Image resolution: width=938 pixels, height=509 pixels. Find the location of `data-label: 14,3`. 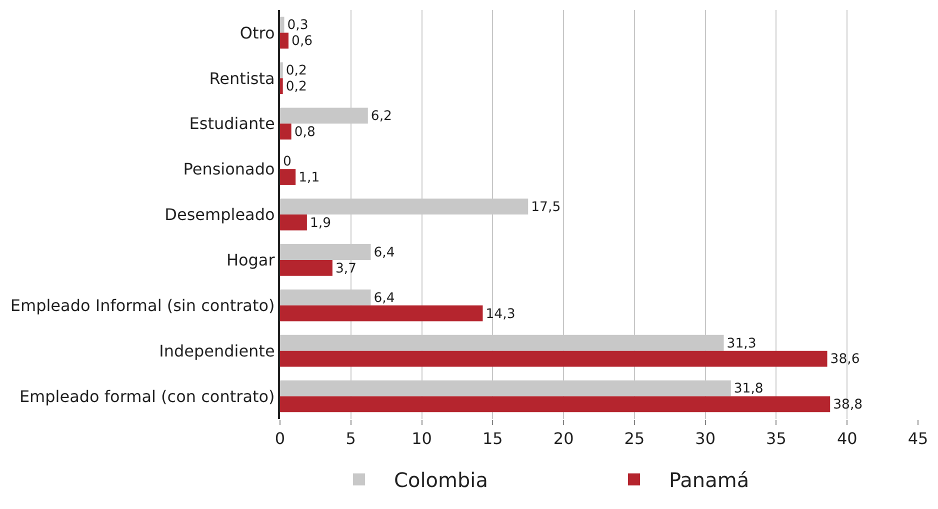

data-label: 14,3 is located at coordinates (501, 314).